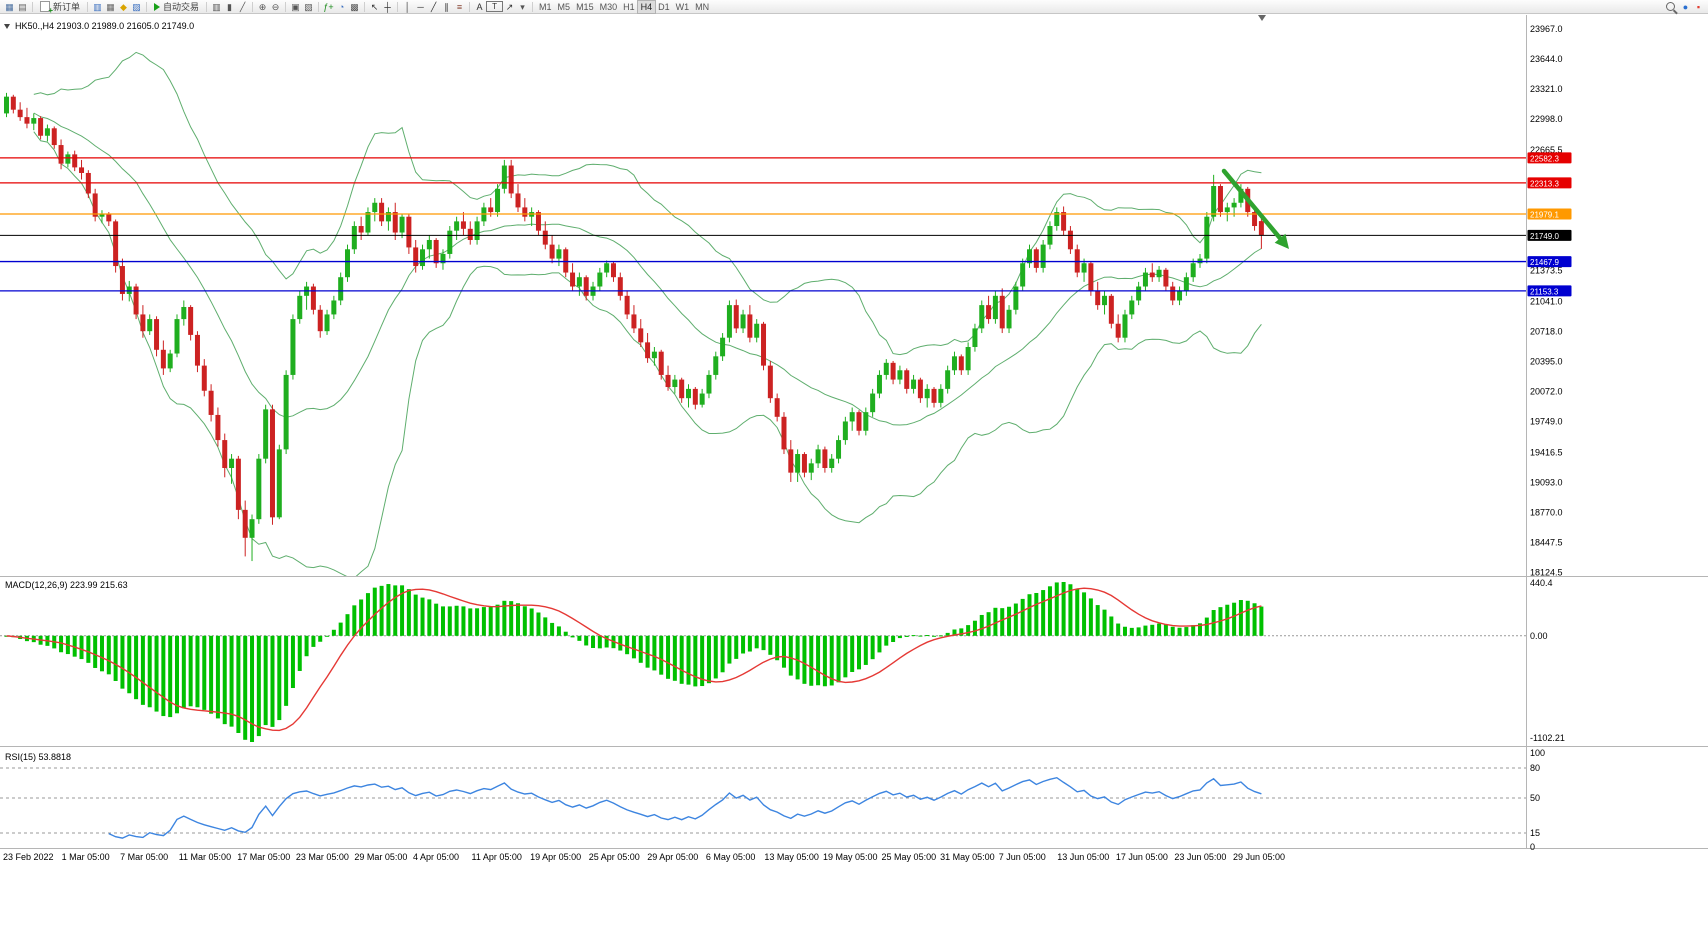  I want to click on svg-text: 17 Jun 05:00, so click(1142, 857).